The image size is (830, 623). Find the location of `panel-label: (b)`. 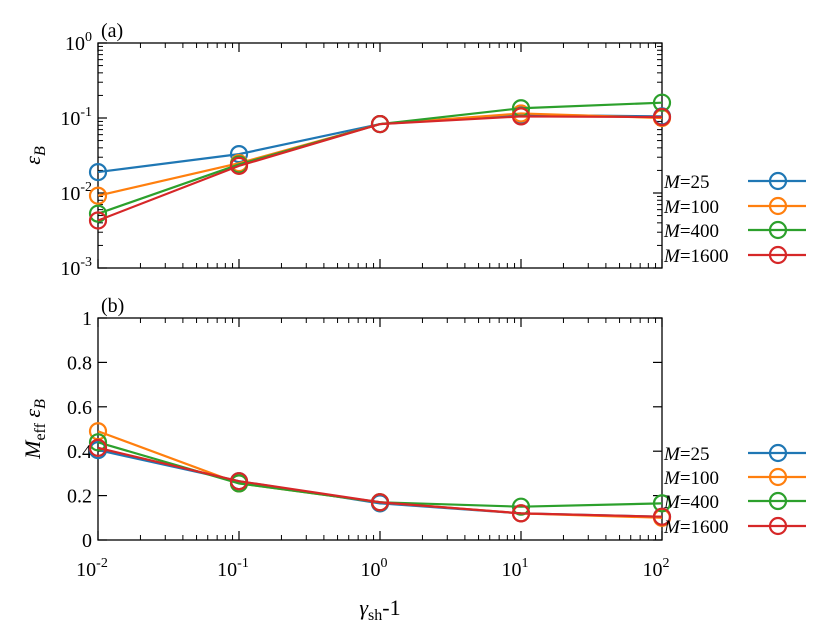

panel-label: (b) is located at coordinates (112, 306).